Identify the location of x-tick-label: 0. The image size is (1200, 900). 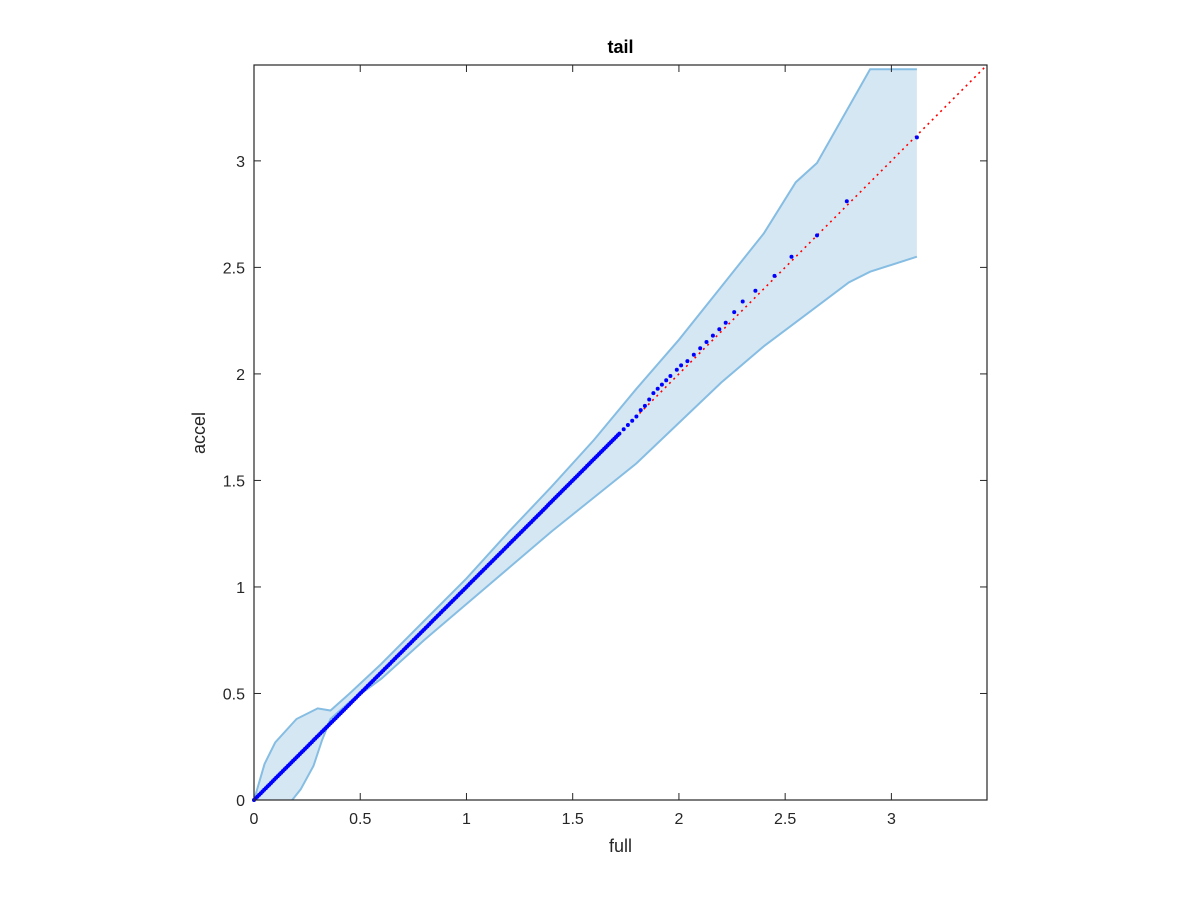
(254, 819).